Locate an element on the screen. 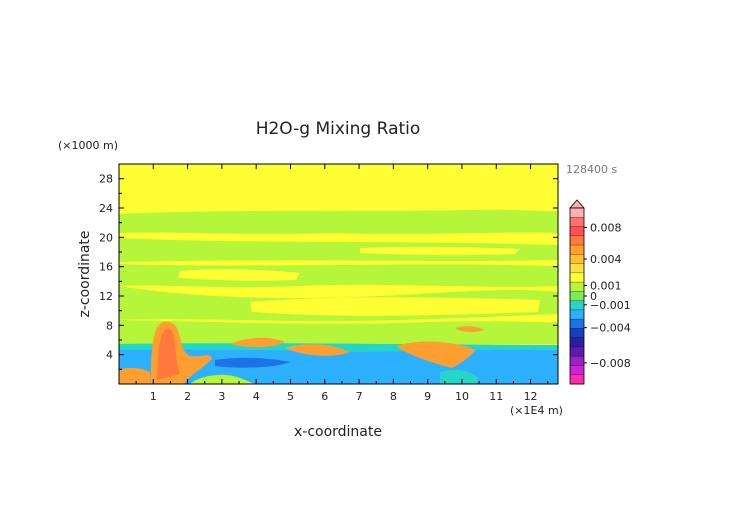 The width and height of the screenshot is (752, 532). y-tick-label: 12 is located at coordinates (106, 296).